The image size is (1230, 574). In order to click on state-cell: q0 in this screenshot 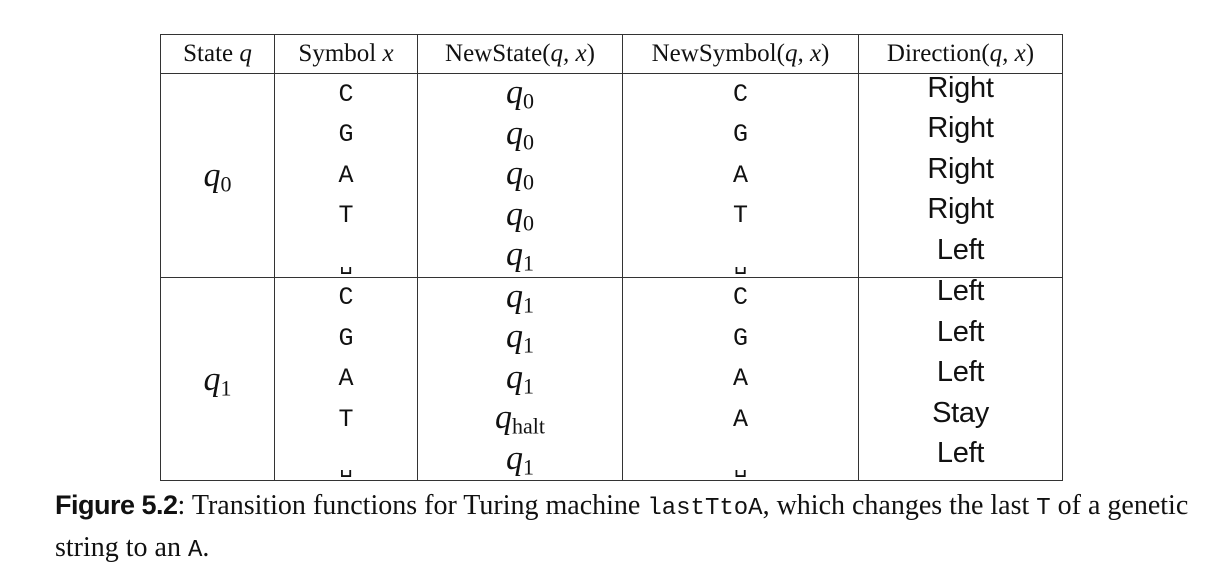, I will do `click(217, 175)`.